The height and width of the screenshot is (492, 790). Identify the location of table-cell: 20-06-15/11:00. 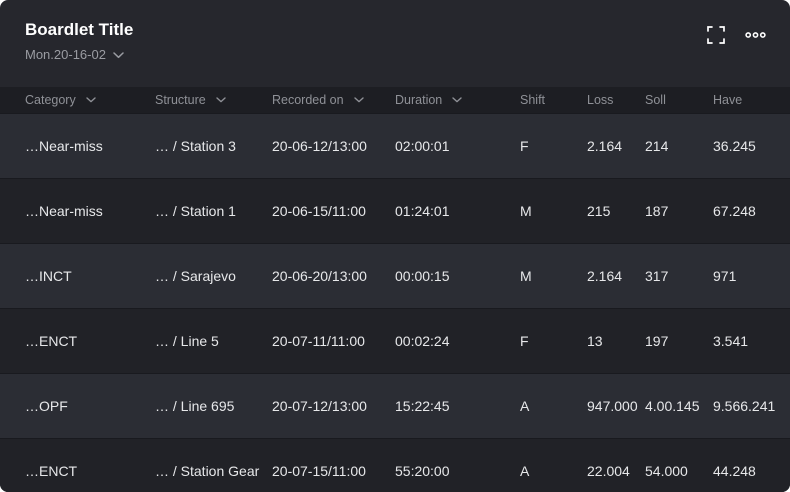
(319, 211).